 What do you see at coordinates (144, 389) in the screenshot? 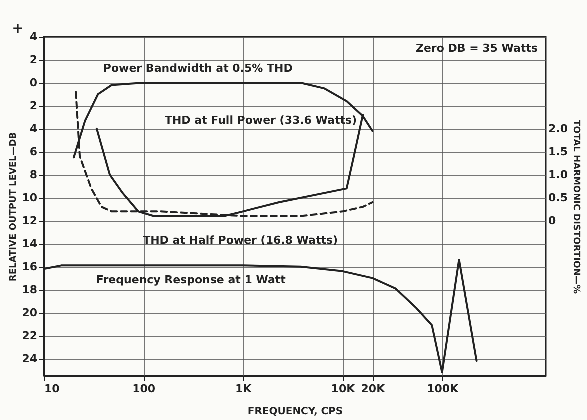
I see `x-tick-label: 100` at bounding box center [144, 389].